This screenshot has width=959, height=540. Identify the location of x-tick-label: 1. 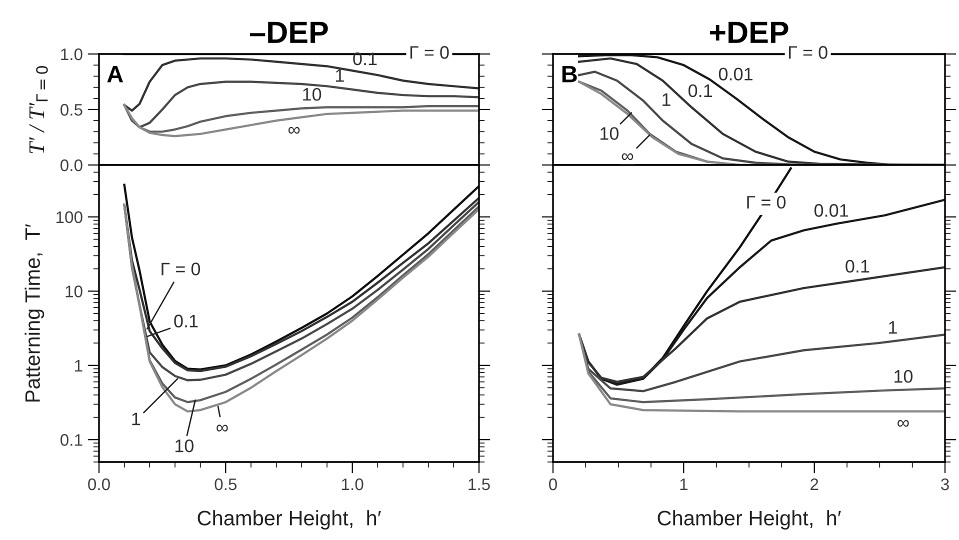
(684, 484).